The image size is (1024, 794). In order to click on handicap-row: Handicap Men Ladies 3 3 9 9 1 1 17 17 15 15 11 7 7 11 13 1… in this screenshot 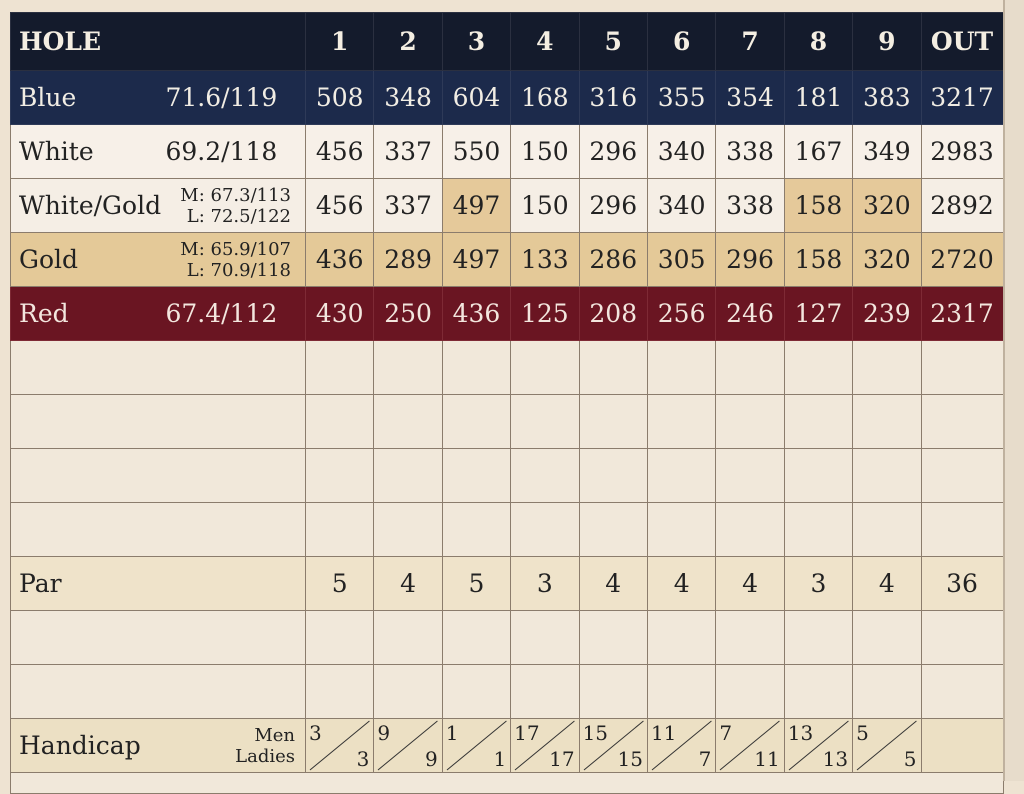, I will do `click(507, 745)`.